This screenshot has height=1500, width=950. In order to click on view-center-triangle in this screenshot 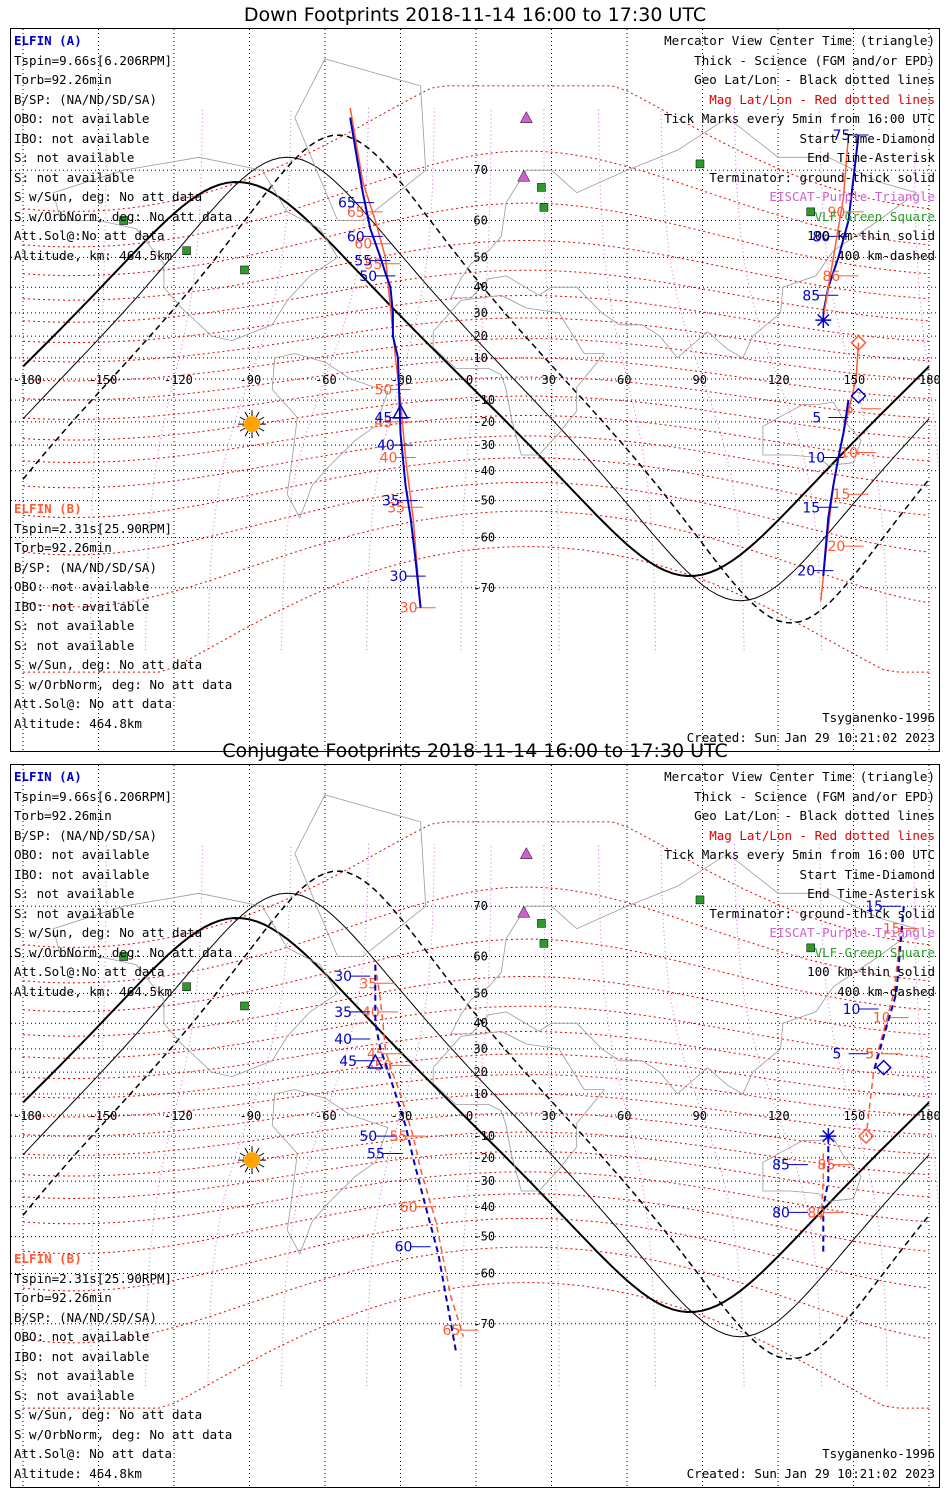, I will do `click(375, 1061)`.